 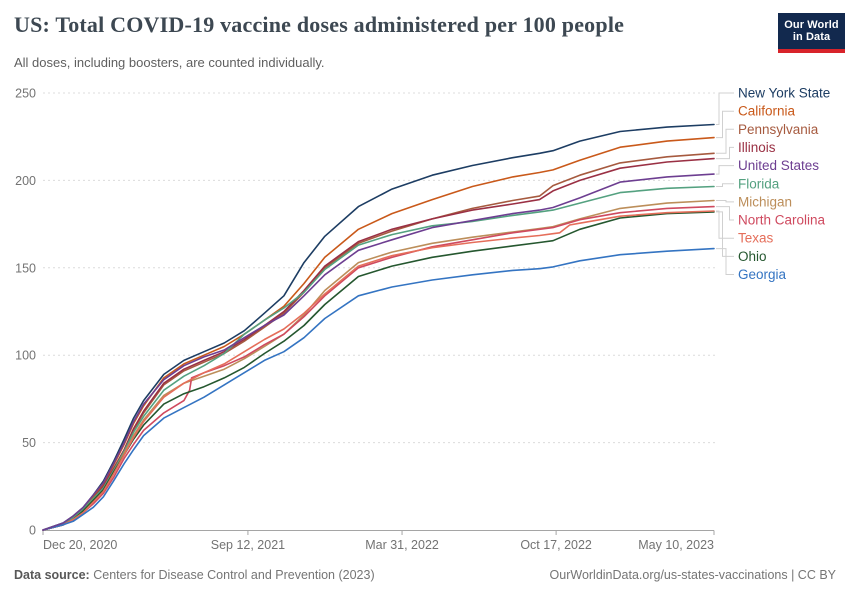 I want to click on legend-item-north-carolina: North Carolina, so click(x=782, y=220).